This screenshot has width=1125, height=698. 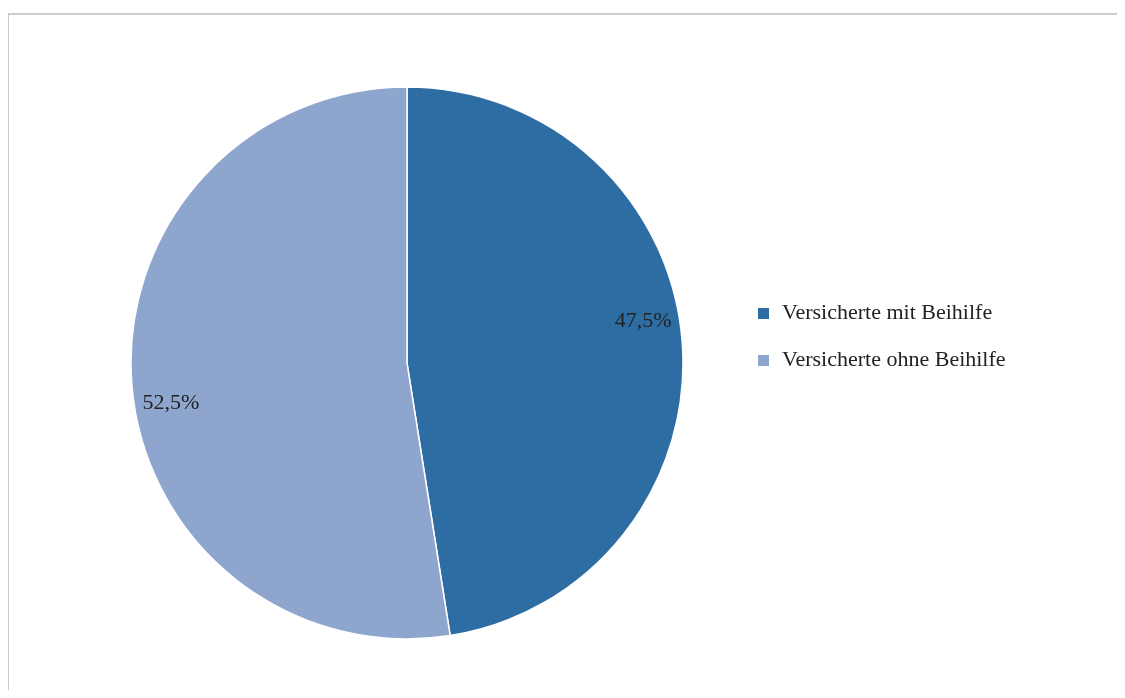 What do you see at coordinates (894, 359) in the screenshot?
I see `legend-label: Versicherte ohne Beihilfe` at bounding box center [894, 359].